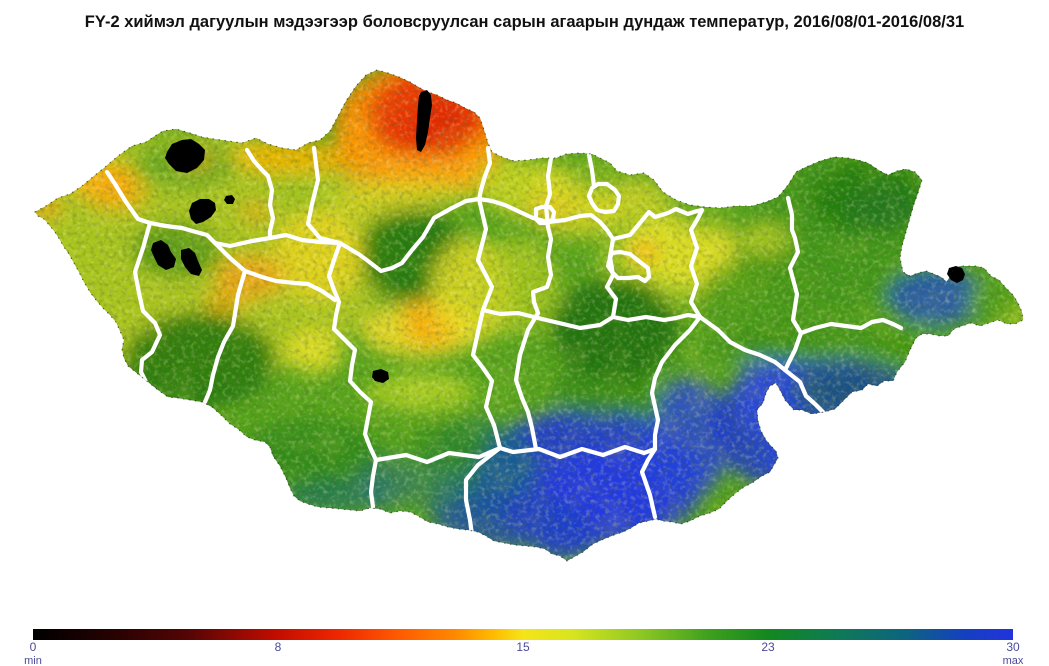  I want to click on svg-text: 8, so click(278, 647).